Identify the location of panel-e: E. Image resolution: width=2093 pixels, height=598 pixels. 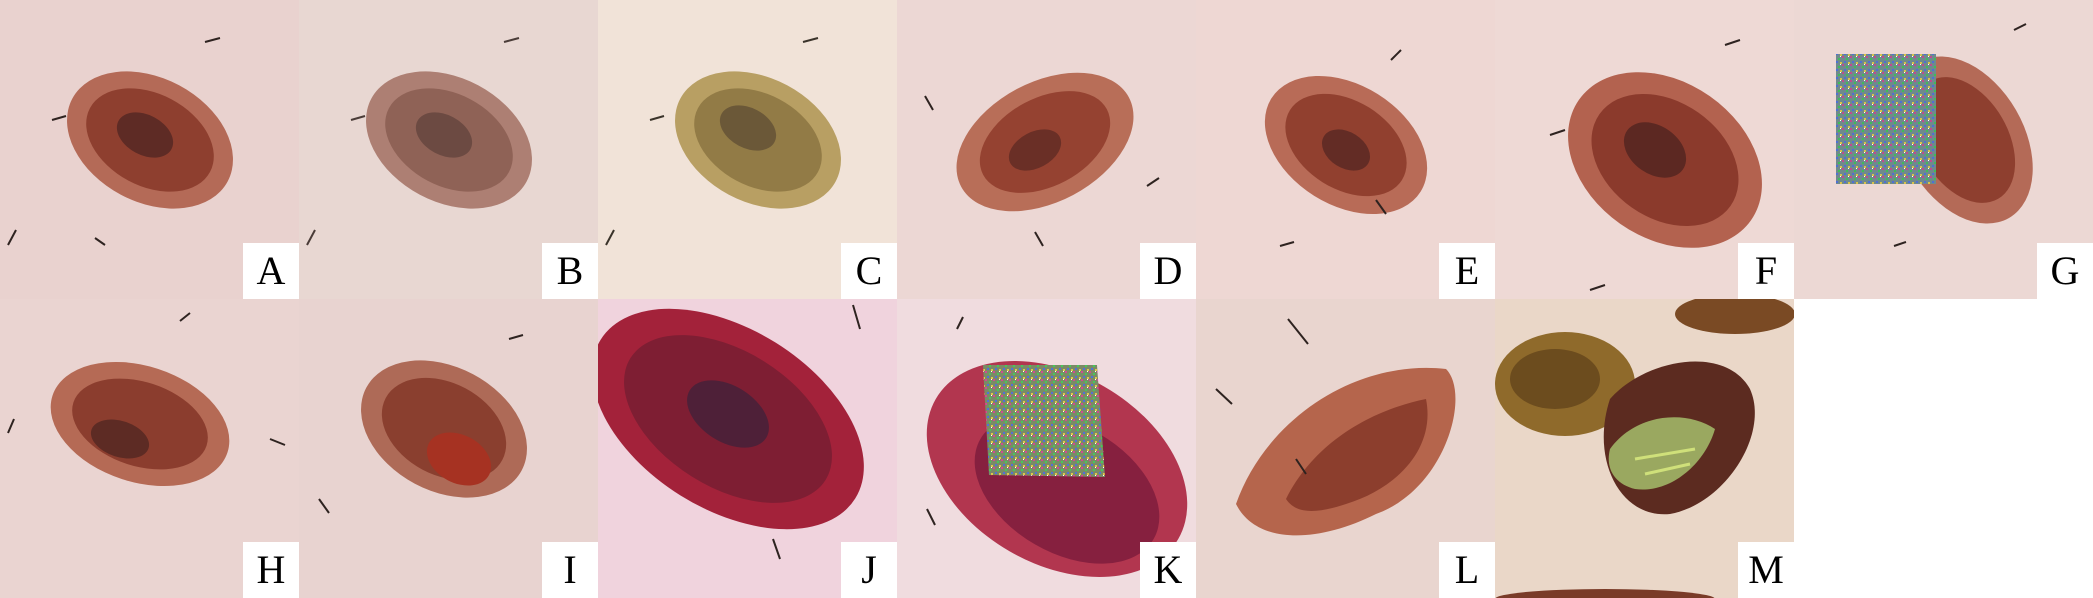
(1345, 149).